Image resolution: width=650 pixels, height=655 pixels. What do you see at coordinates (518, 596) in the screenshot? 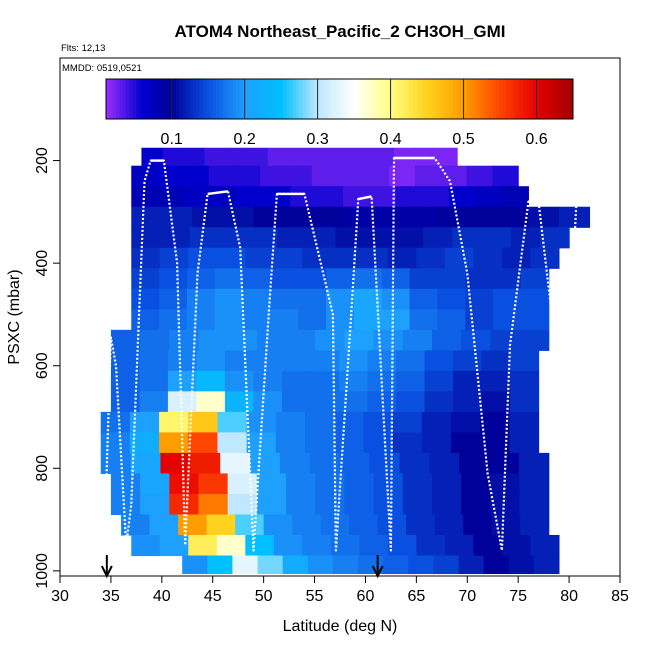
I see `x-tick-label: 75` at bounding box center [518, 596].